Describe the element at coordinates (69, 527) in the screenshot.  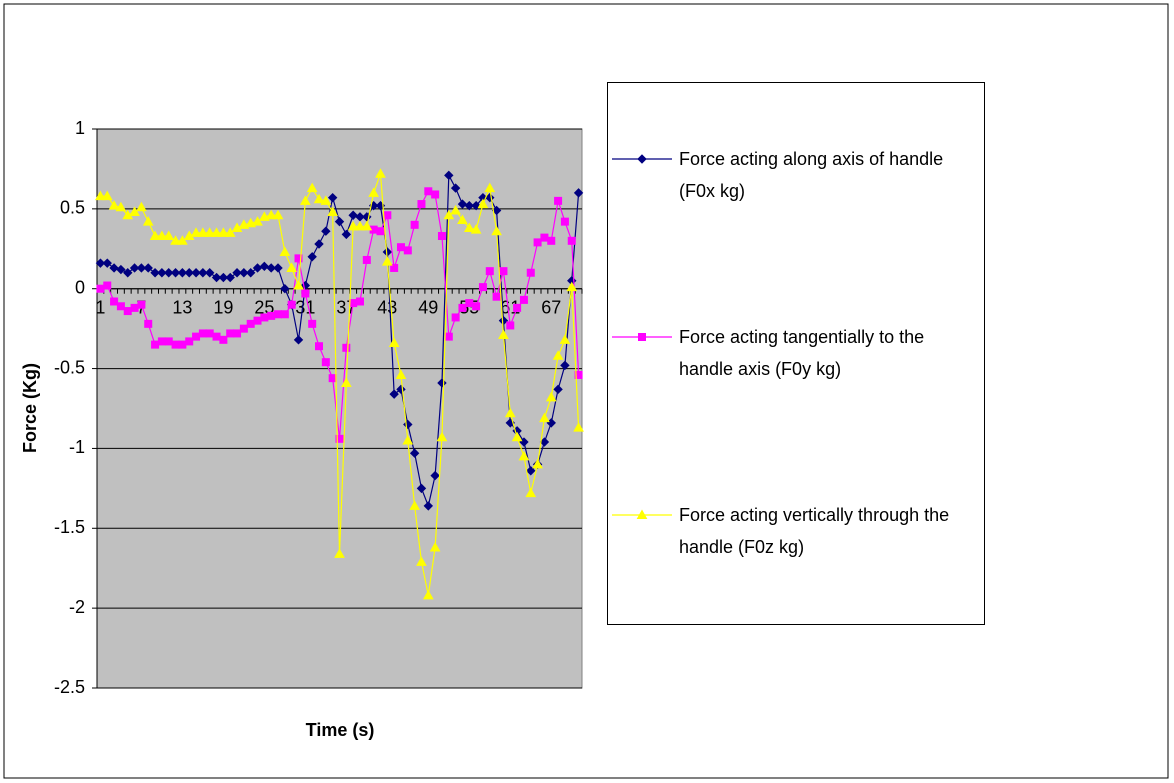
I see `y-tick-label: -1.5` at that location.